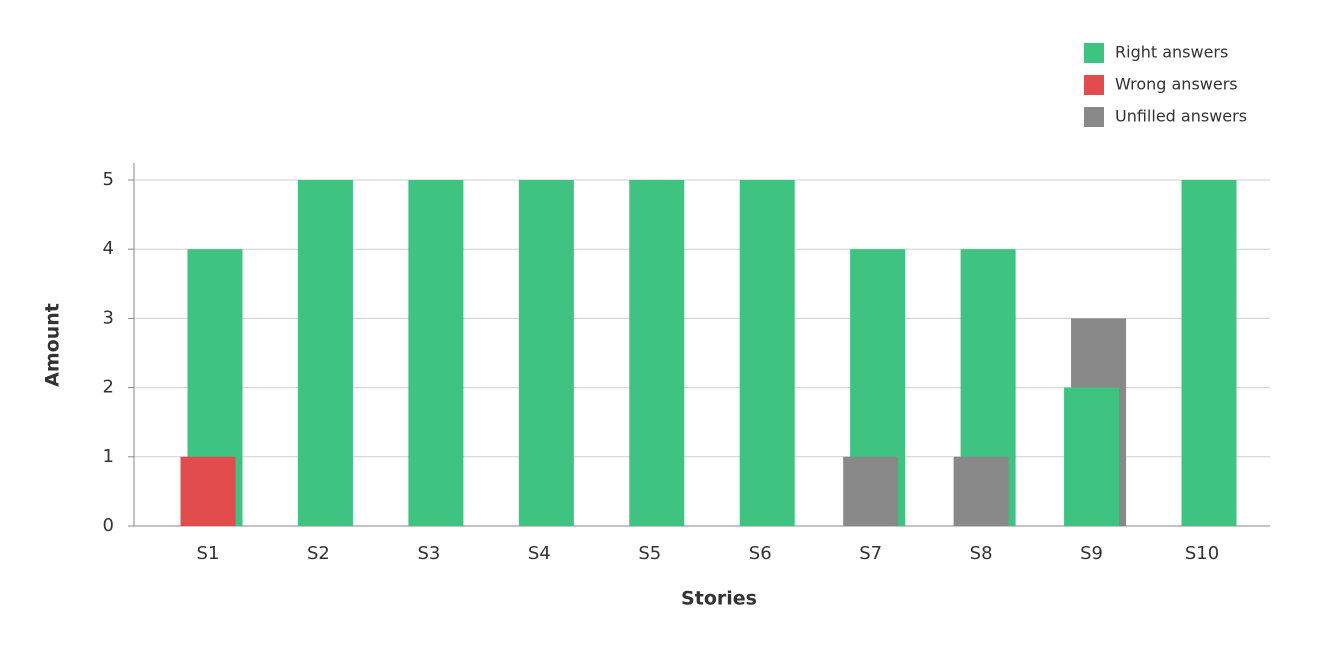  Describe the element at coordinates (1176, 84) in the screenshot. I see `legend-label: Wrong answers` at that location.